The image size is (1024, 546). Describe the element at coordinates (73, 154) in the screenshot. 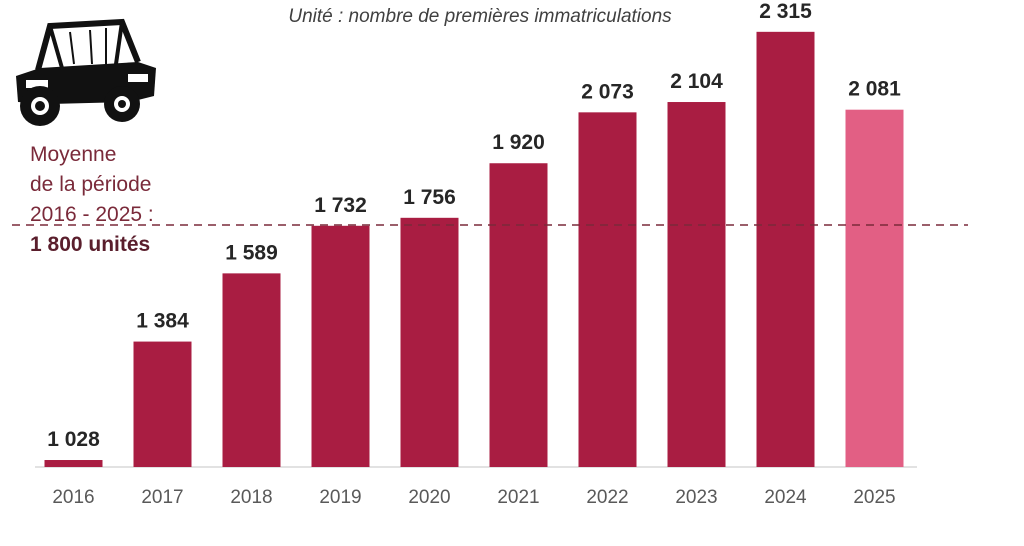

I see `average-label-line1: Moyenne` at that location.